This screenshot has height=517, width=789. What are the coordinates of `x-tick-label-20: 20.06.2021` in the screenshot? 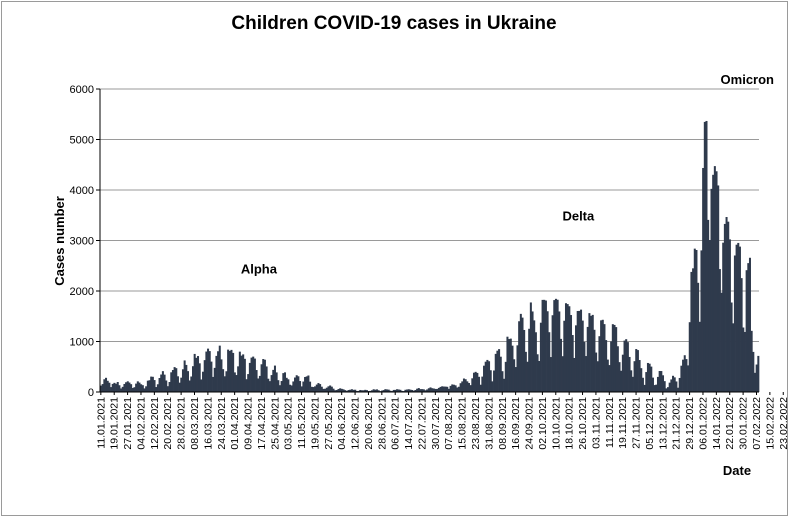 It's located at (369, 423).